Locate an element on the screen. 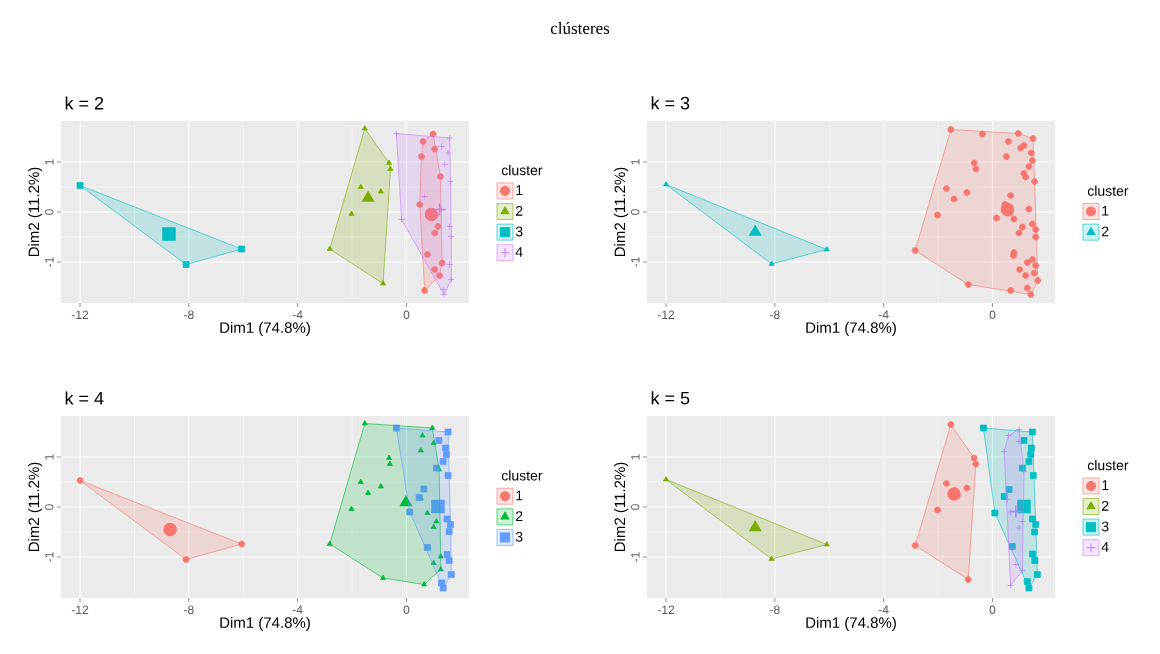 Image resolution: width=1160 pixels, height=654 pixels. text: clústeres is located at coordinates (580, 28).